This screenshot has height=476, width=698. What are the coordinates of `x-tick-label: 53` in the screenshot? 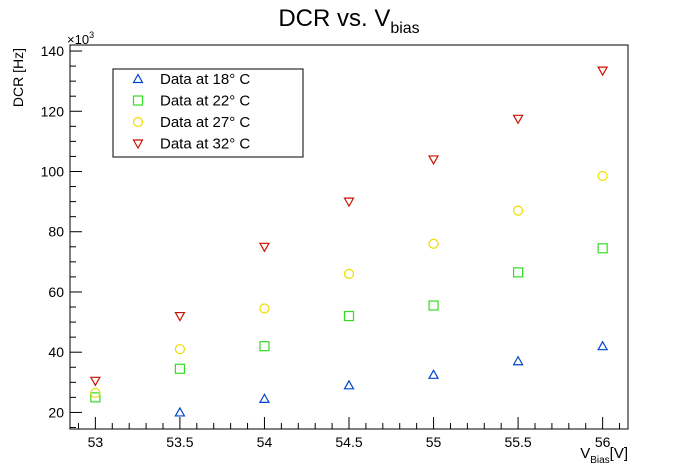 It's located at (96, 442).